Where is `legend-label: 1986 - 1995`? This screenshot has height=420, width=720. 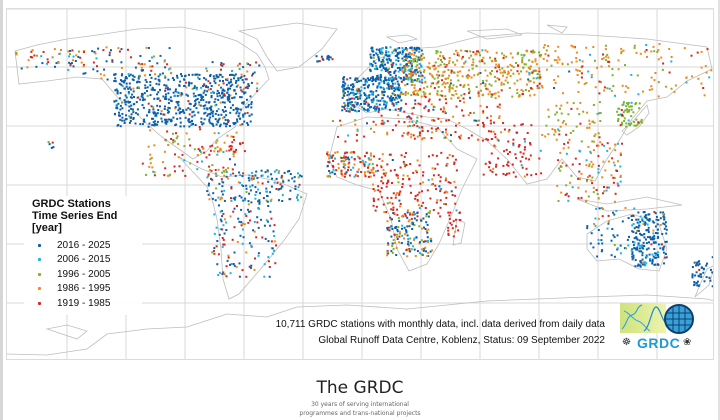
legend-label: 1986 - 1995 is located at coordinates (84, 289).